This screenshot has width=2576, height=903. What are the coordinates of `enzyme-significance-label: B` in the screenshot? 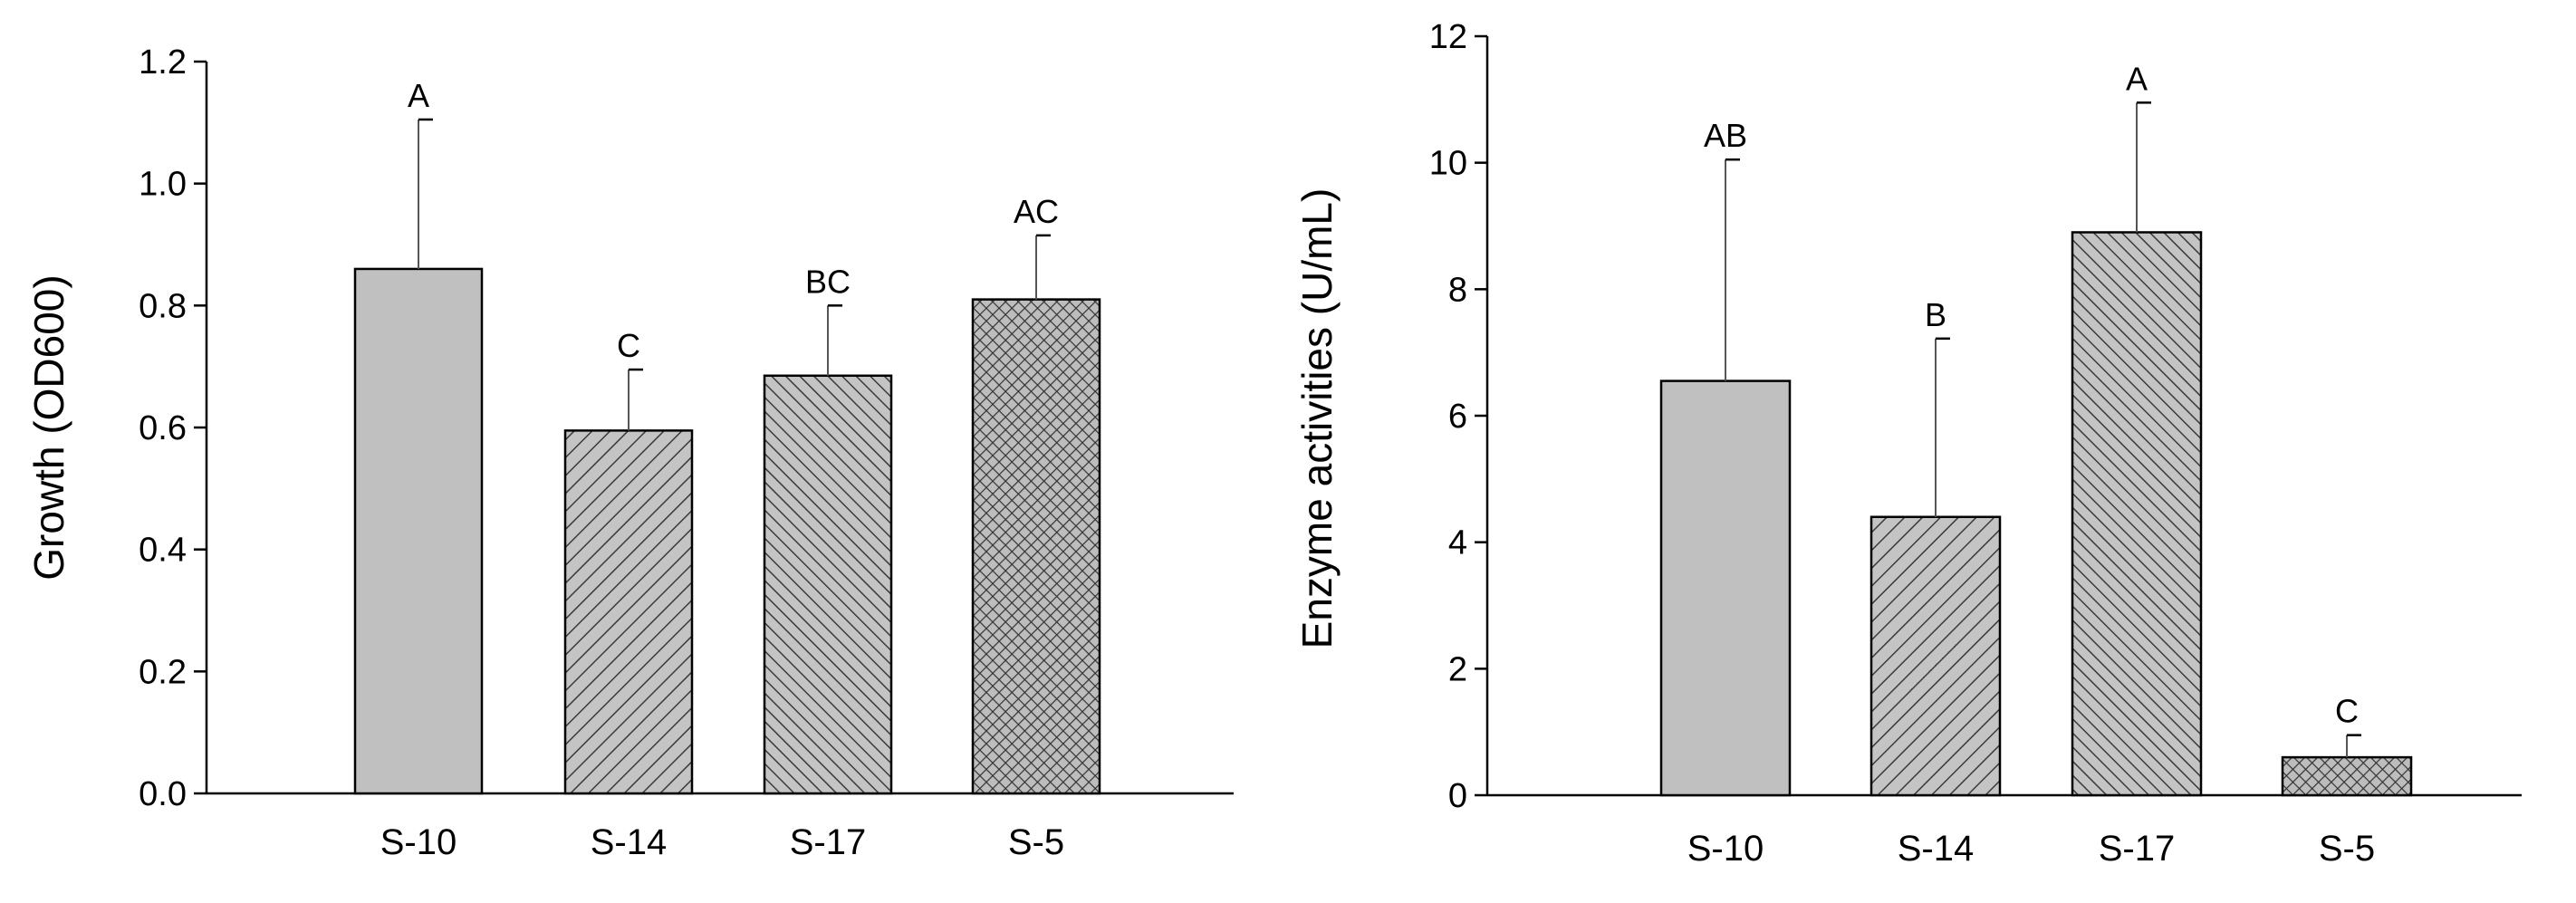 It's located at (1935, 314).